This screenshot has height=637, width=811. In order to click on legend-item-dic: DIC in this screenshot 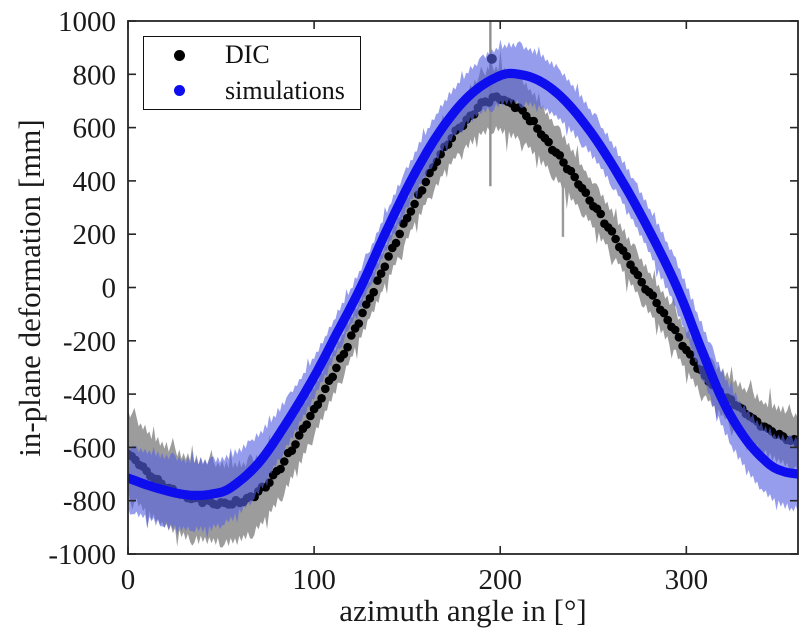, I will do `click(252, 55)`.